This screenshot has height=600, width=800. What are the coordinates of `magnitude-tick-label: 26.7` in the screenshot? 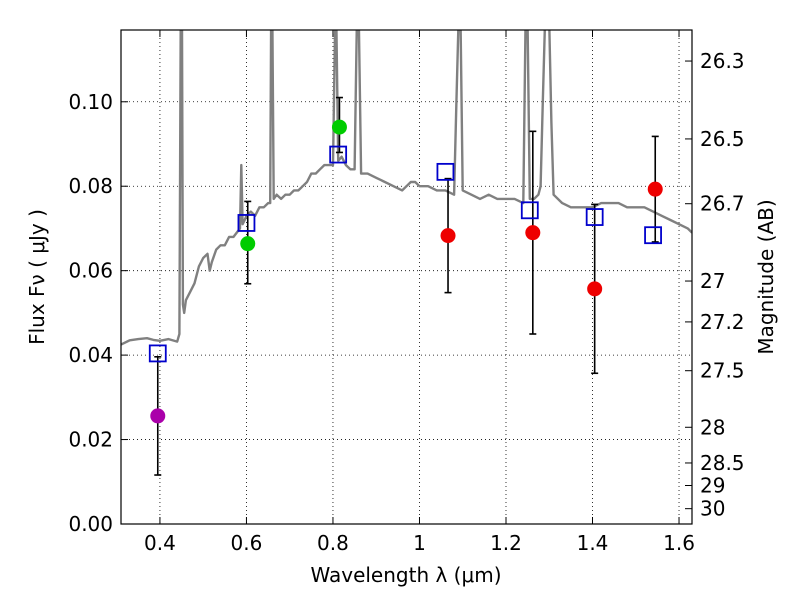 It's located at (722, 204).